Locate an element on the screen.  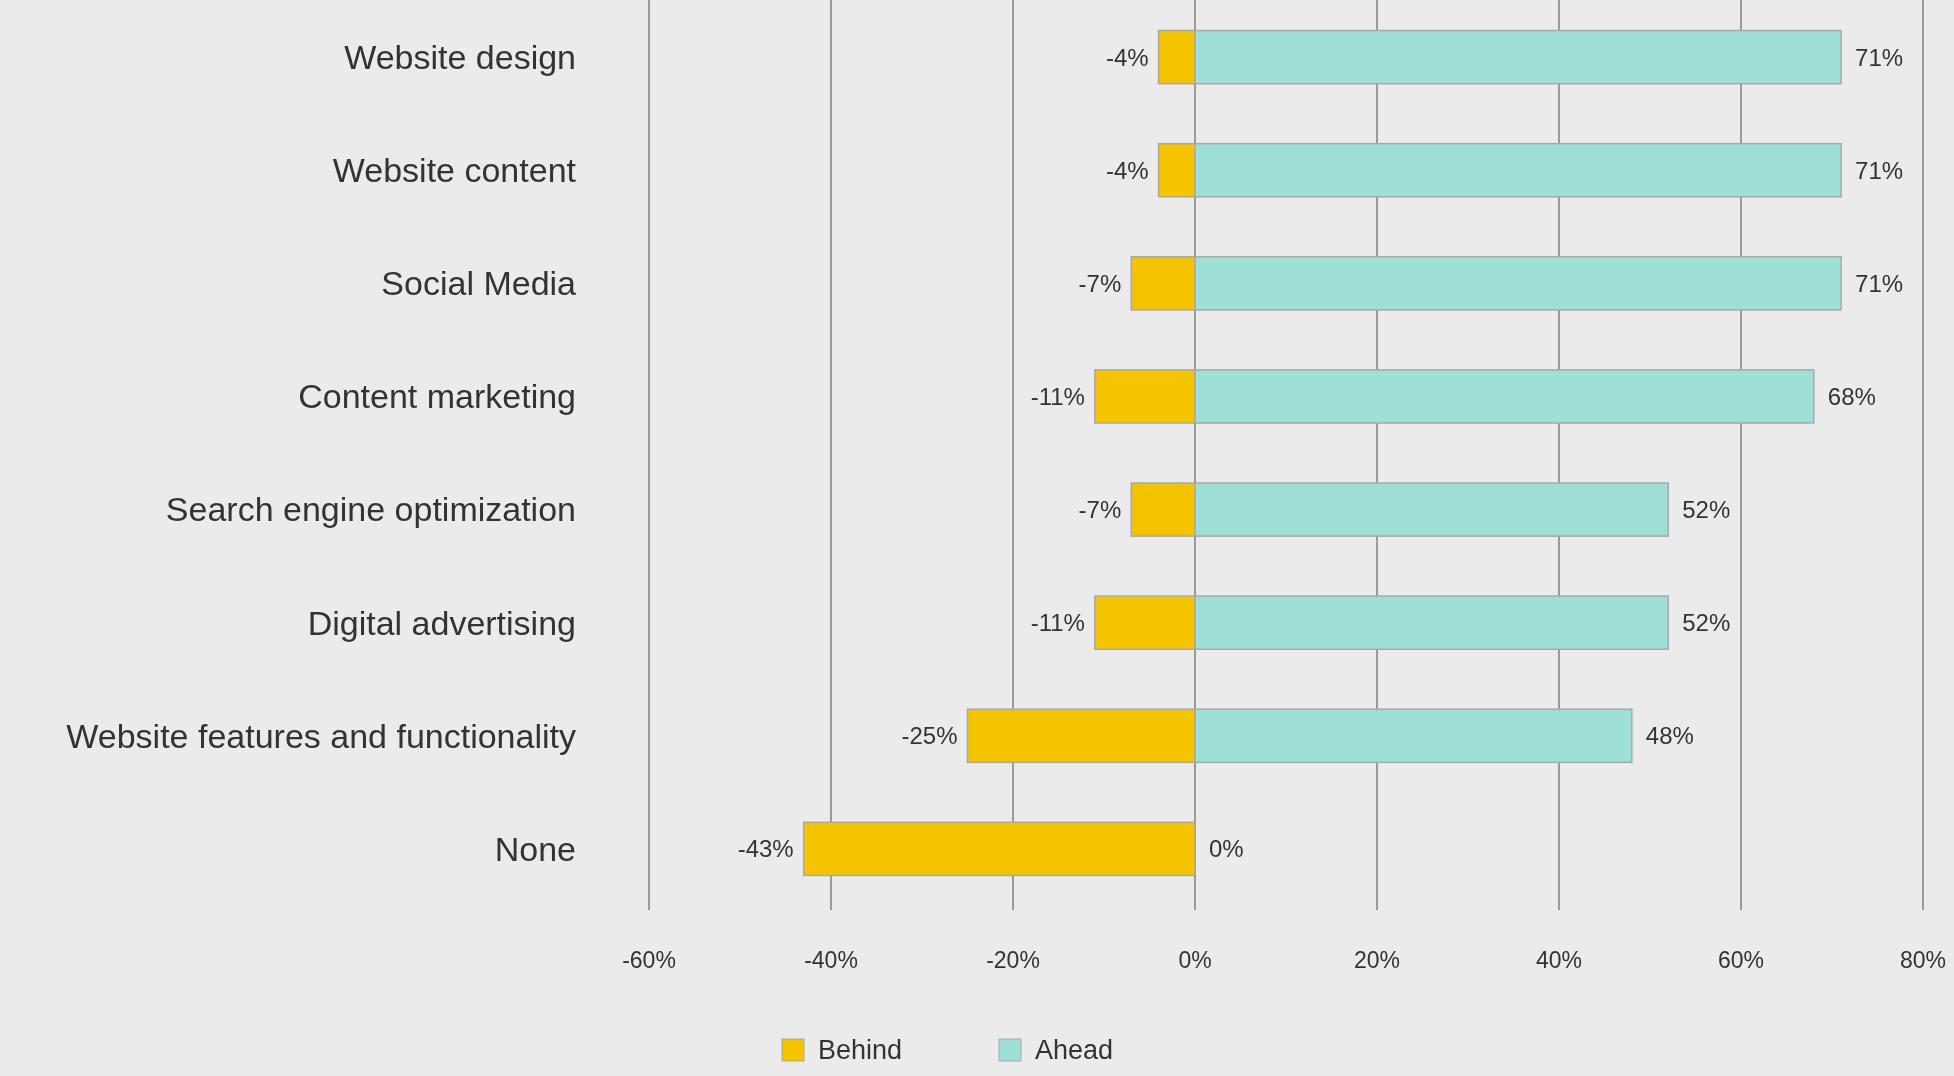
data-label: 0% is located at coordinates (1226, 849).